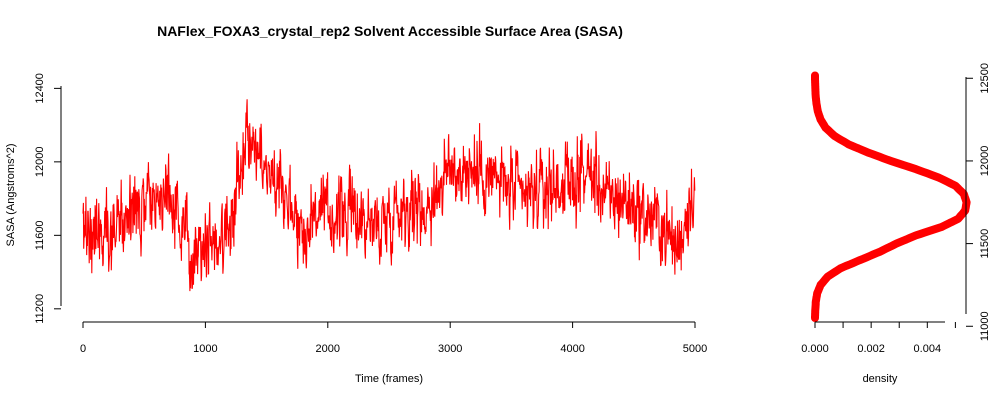 The width and height of the screenshot is (1000, 400). Describe the element at coordinates (205, 349) in the screenshot. I see `x-tick-label: 1000` at that location.